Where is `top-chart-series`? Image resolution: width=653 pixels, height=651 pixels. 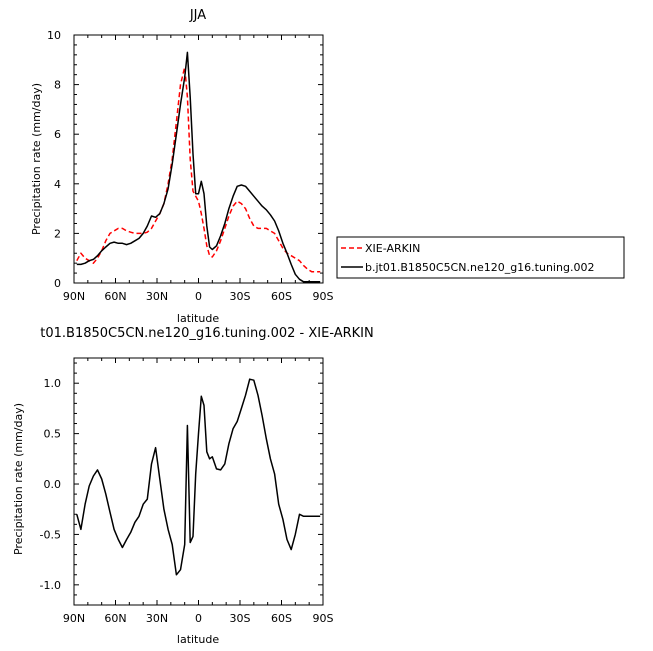 top-chart-series is located at coordinates (198, 167).